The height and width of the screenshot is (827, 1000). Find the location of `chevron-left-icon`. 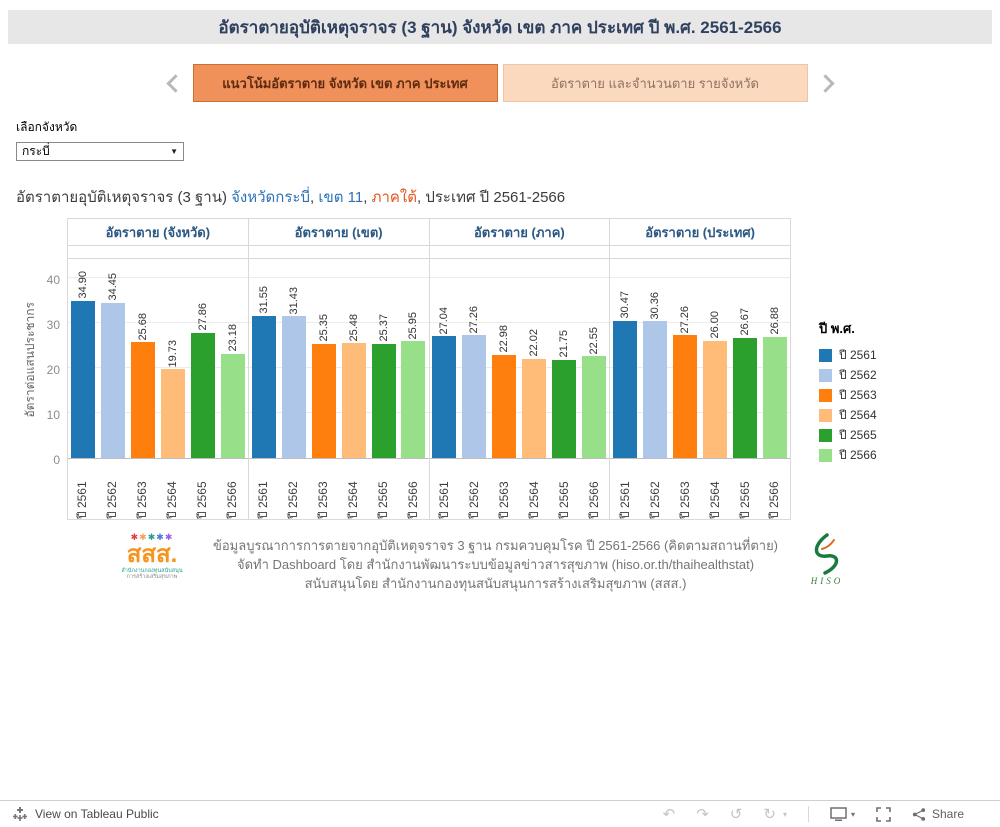

chevron-left-icon is located at coordinates (175, 83).